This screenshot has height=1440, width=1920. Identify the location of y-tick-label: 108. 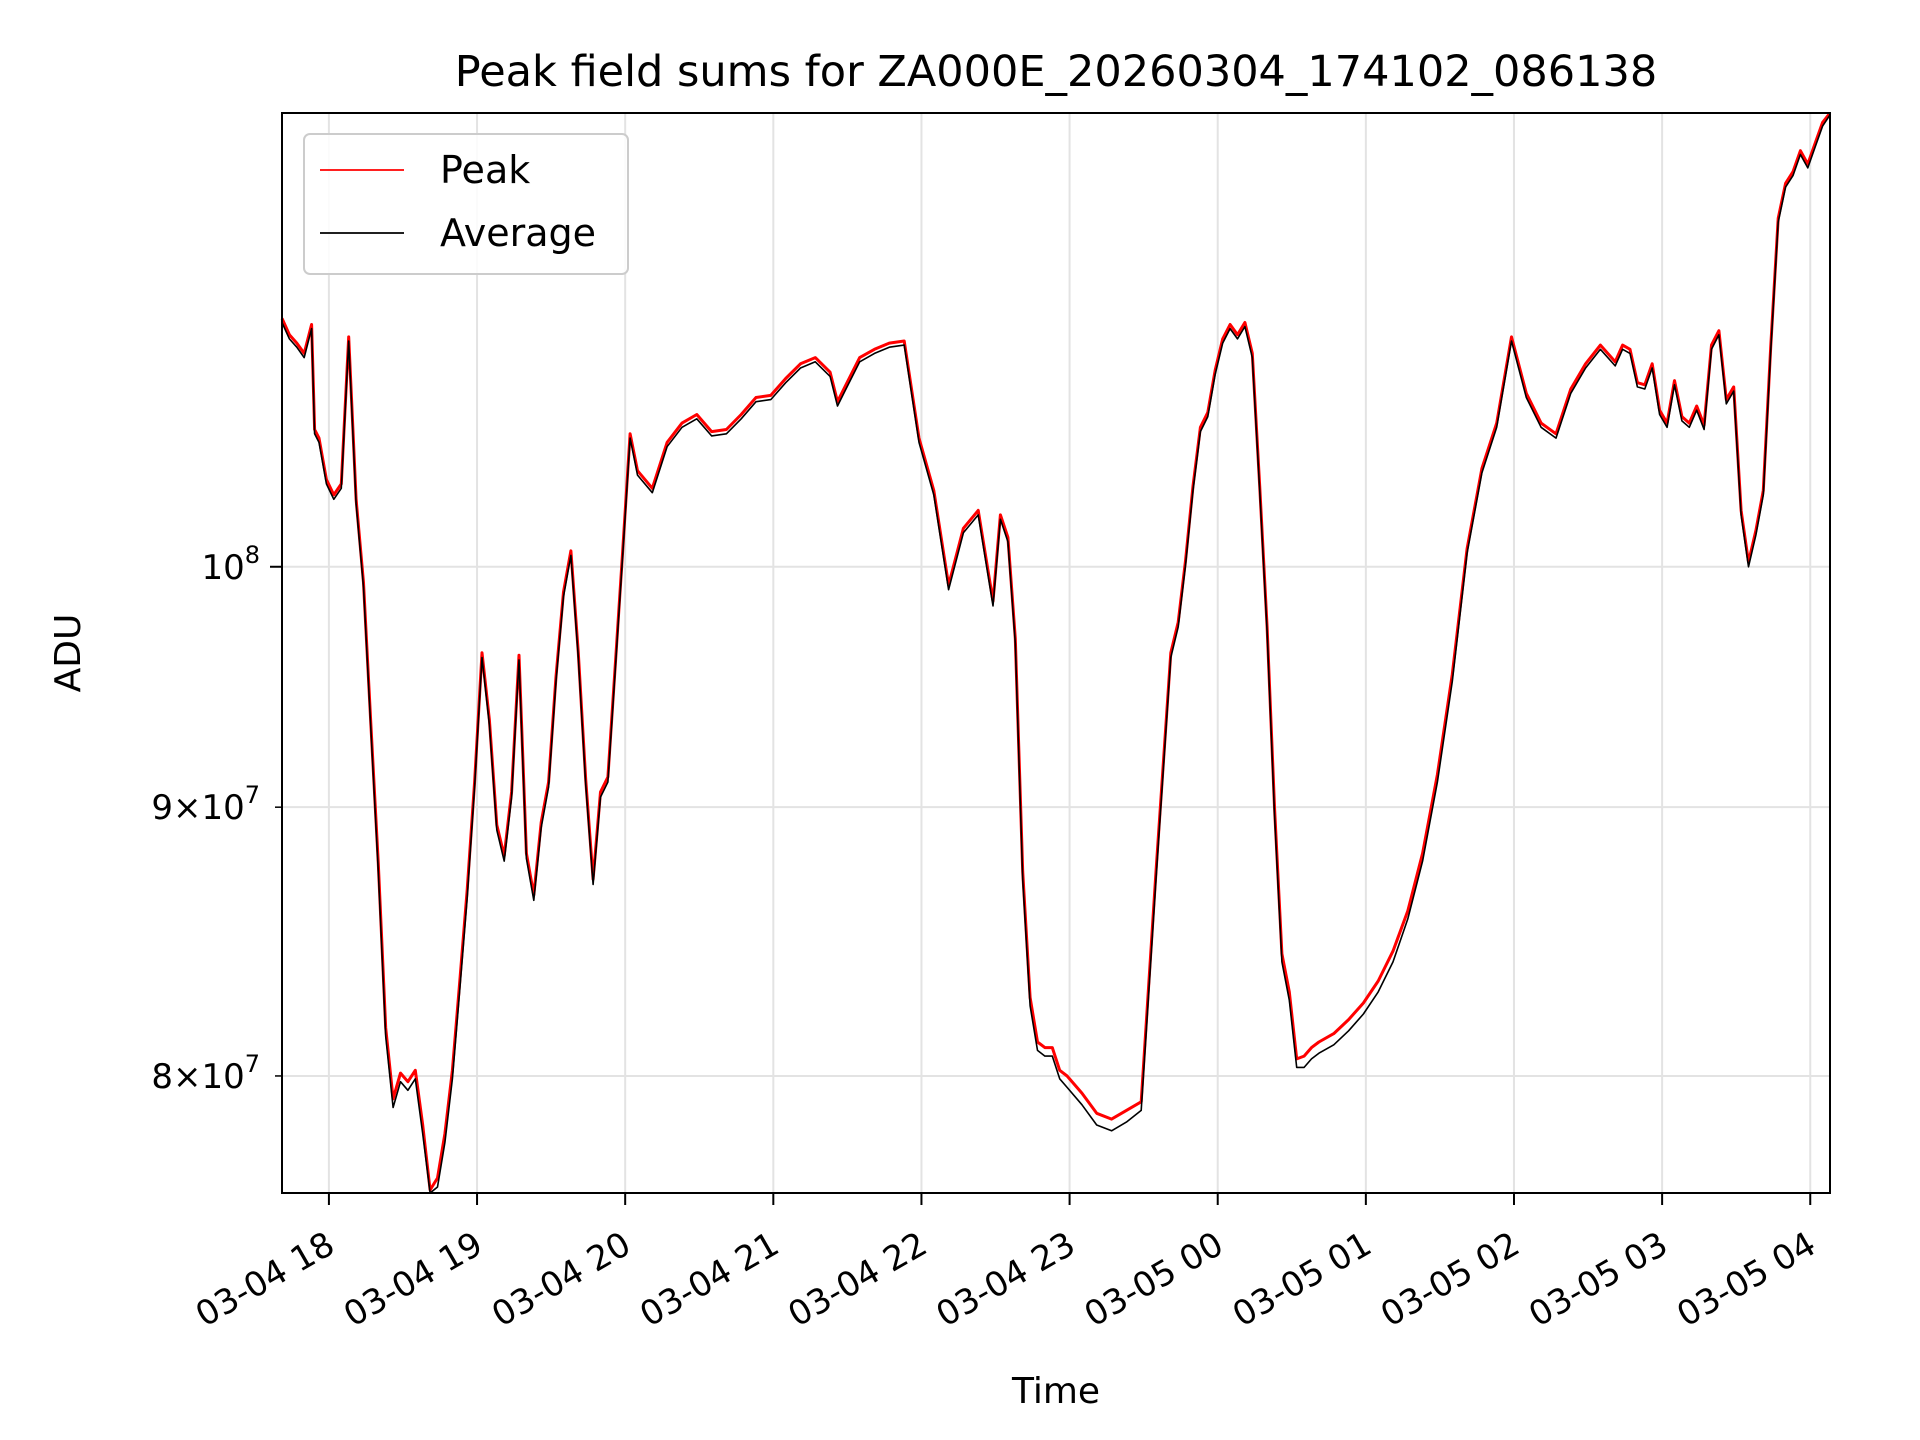
(230, 564).